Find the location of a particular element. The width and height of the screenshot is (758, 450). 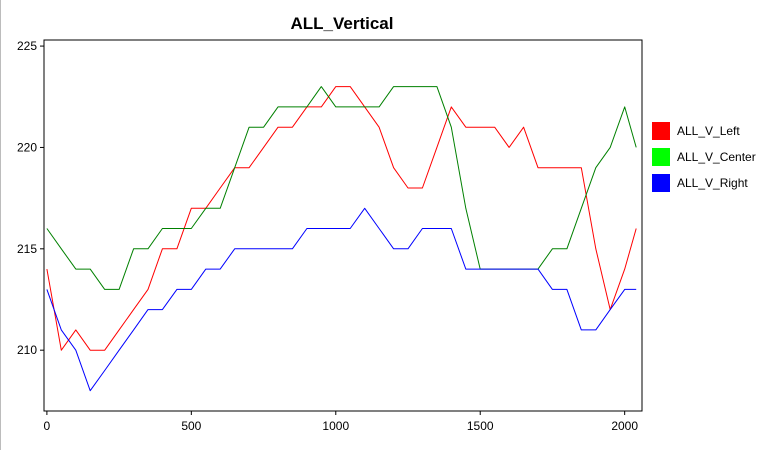

x-tick-label-1: 500 is located at coordinates (191, 426).